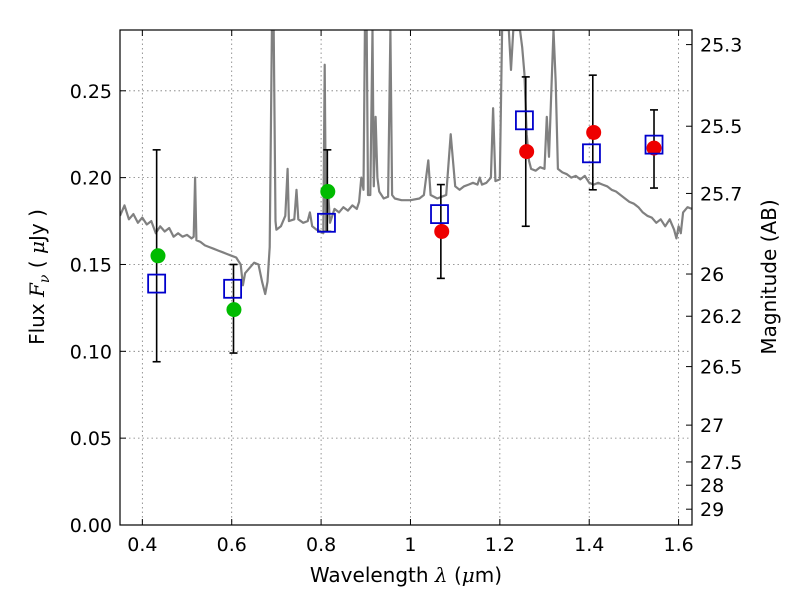  I want to click on y2-tick-label: 26.5, so click(721, 368).